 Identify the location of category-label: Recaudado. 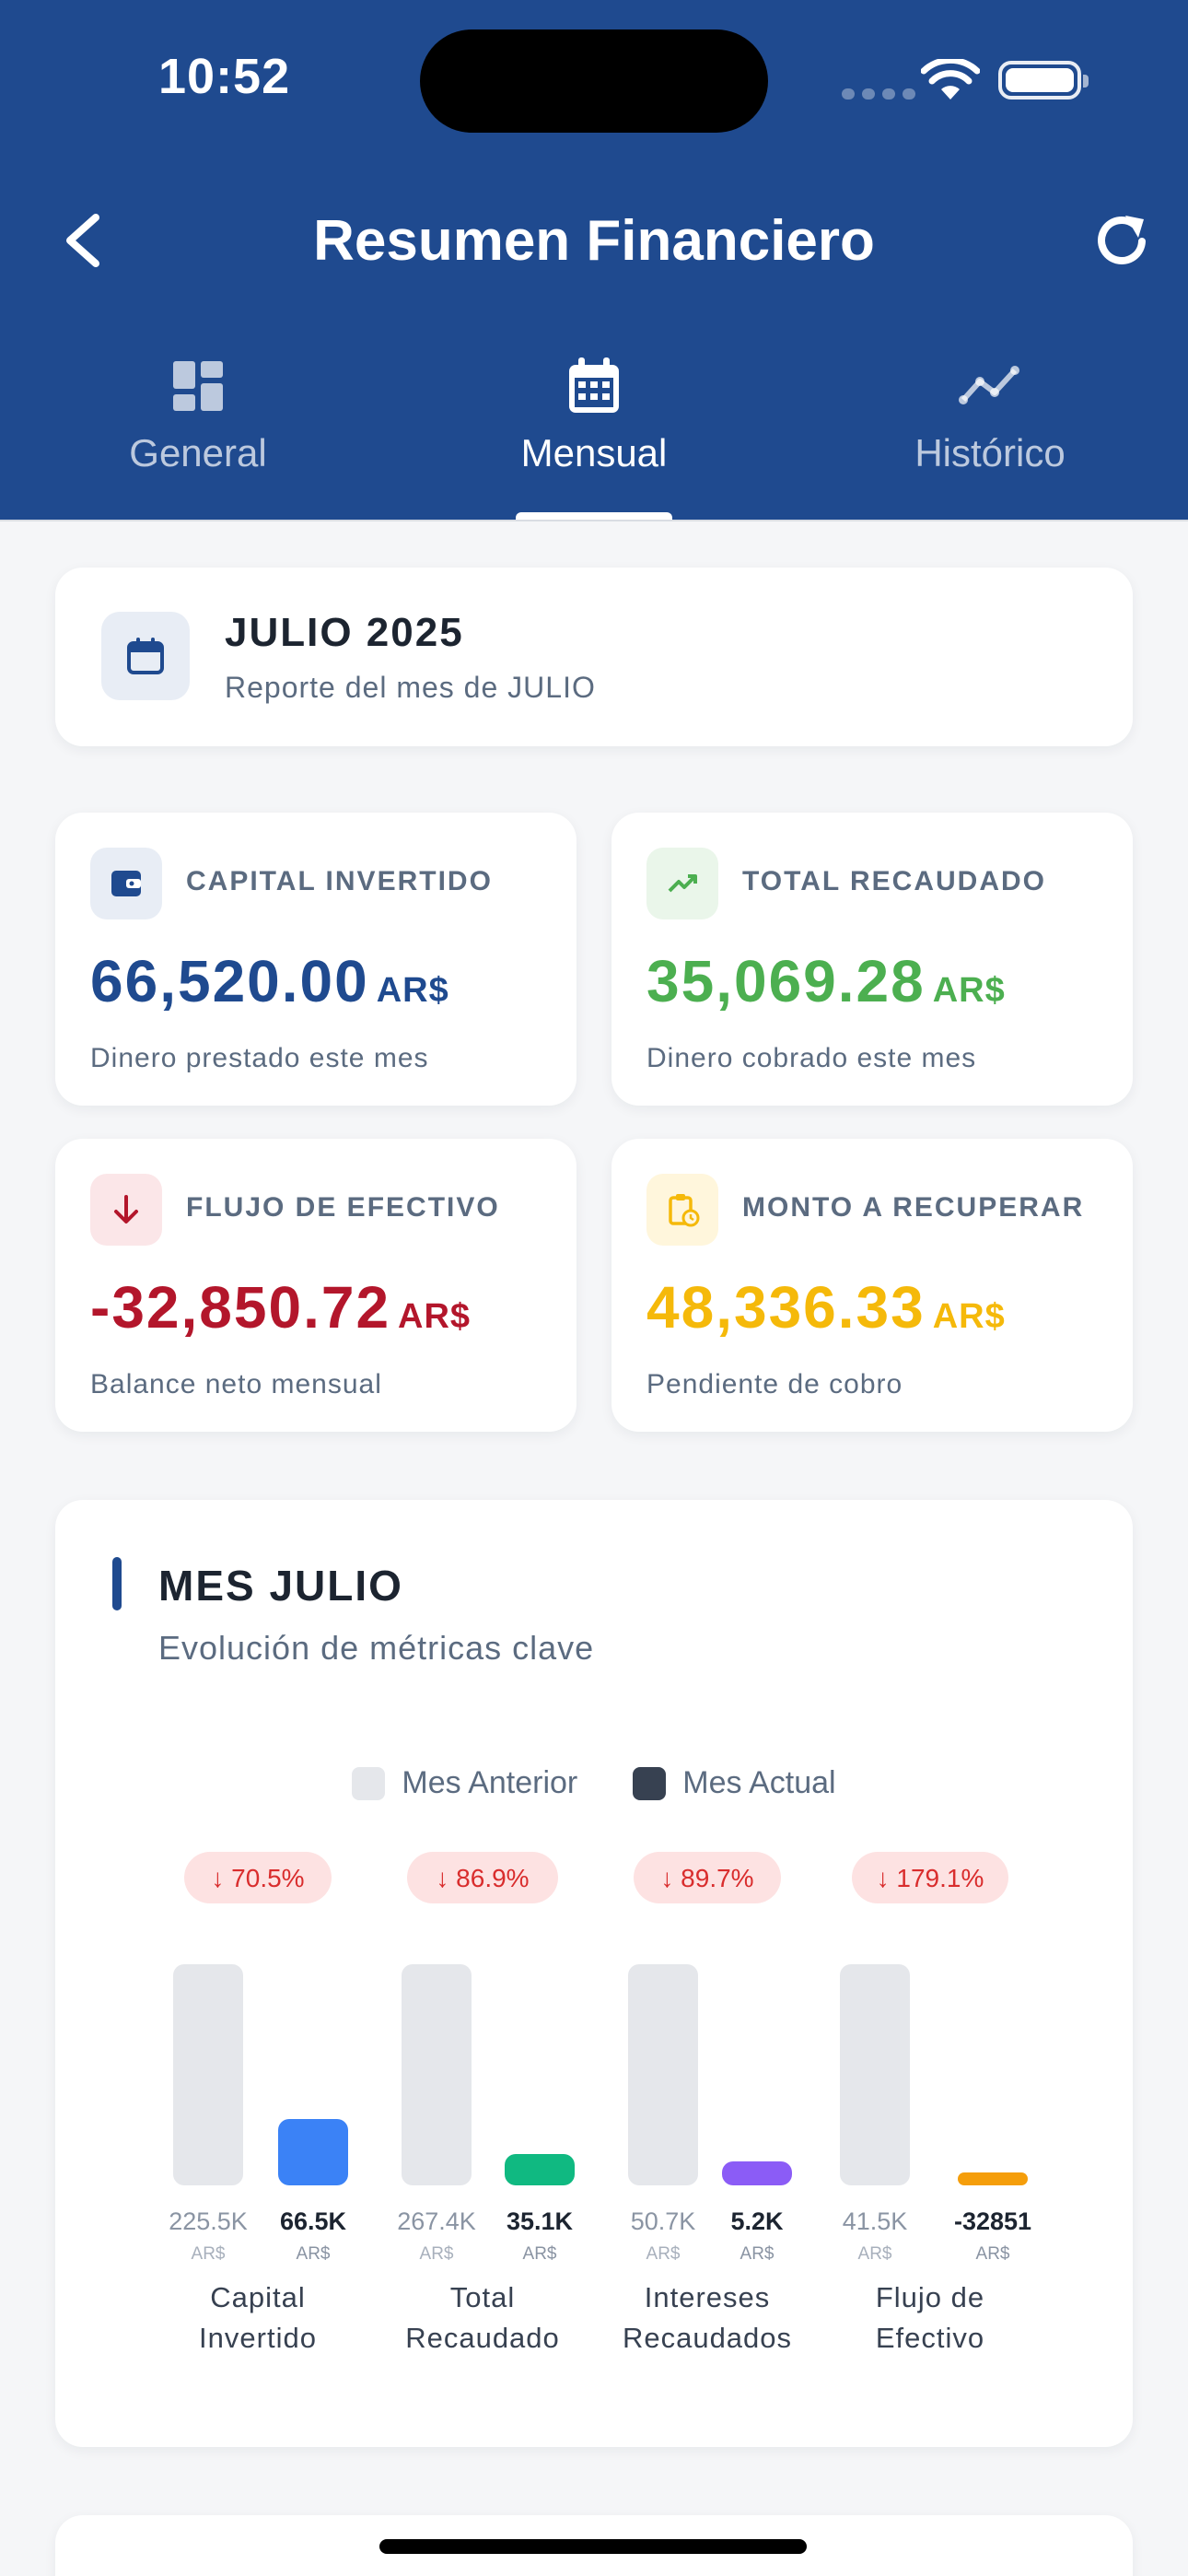
(482, 2338).